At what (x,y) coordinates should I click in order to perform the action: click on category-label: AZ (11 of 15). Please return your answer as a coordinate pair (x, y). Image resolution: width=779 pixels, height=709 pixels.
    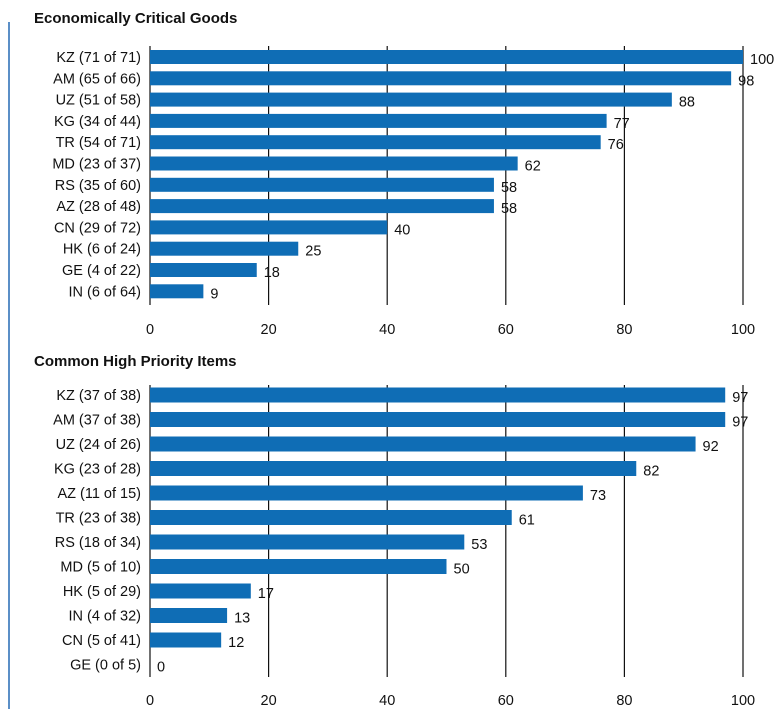
    Looking at the image, I should click on (99, 494).